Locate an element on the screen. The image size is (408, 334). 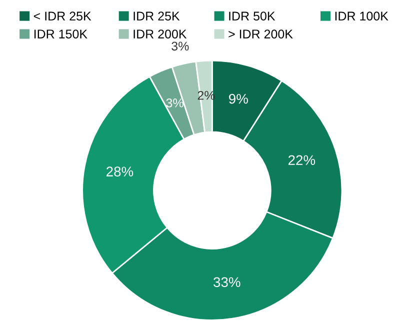
data-label: 33% is located at coordinates (227, 282).